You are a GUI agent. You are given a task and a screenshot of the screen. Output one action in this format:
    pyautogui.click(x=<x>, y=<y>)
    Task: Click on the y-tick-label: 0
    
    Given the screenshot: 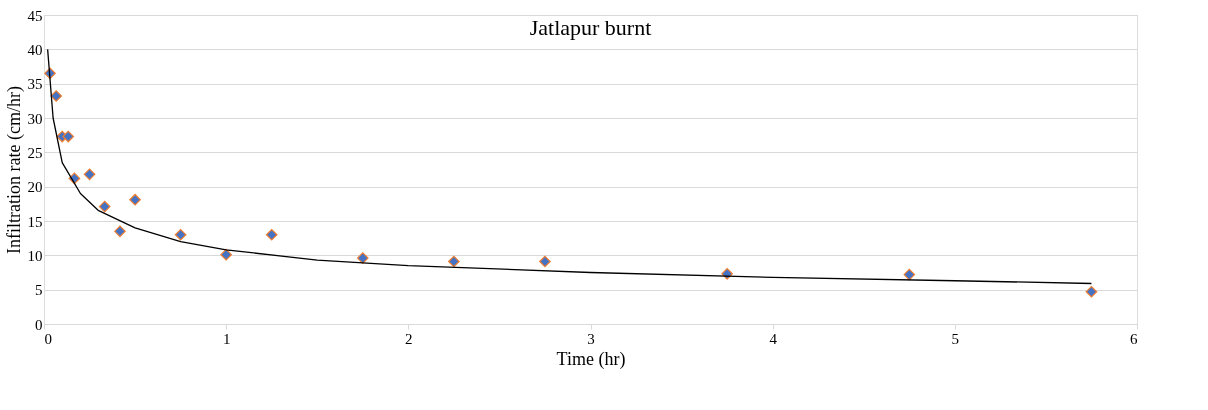 What is the action you would take?
    pyautogui.click(x=39, y=324)
    